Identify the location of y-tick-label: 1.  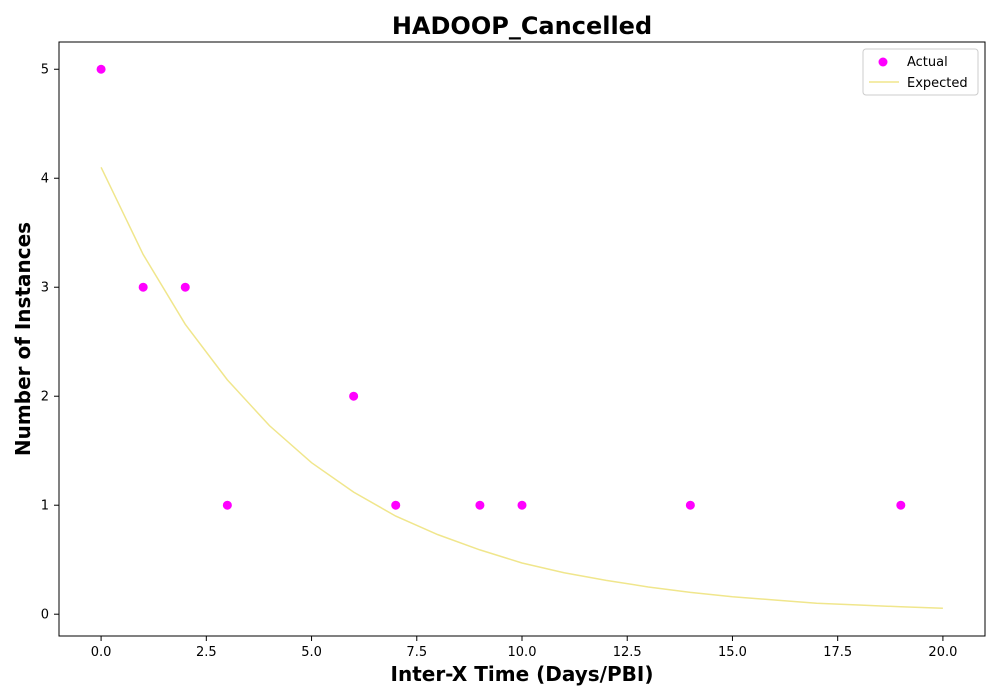
(45, 506).